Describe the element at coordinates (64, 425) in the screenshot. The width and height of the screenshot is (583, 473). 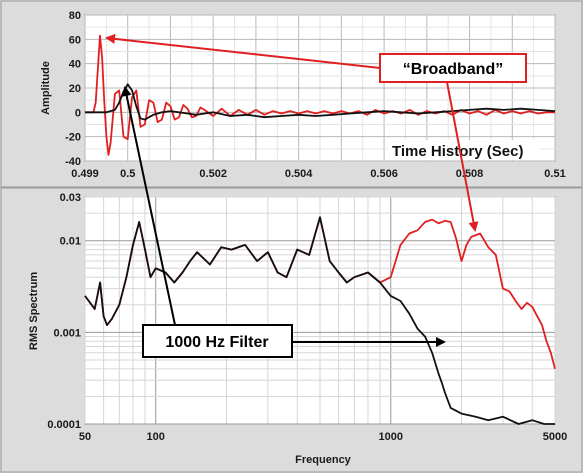
I see `bottom-y-tick-label: 0.0001` at that location.